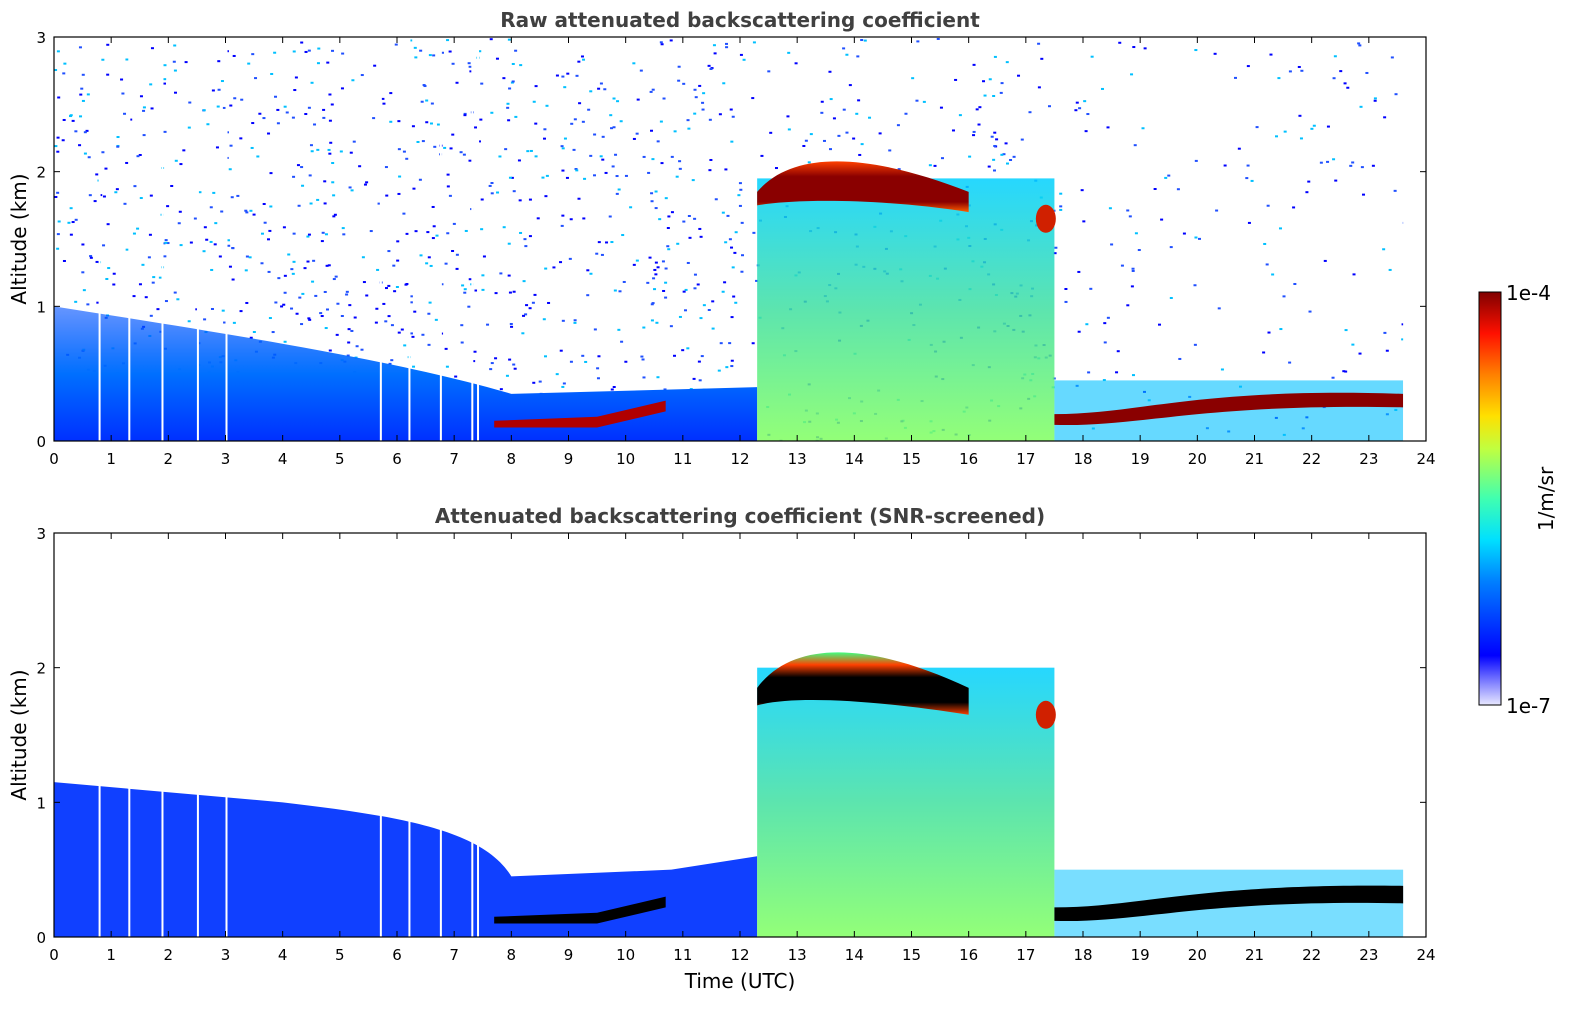 The width and height of the screenshot is (1595, 1020). I want to click on x-tick-label: 18, so click(1082, 459).